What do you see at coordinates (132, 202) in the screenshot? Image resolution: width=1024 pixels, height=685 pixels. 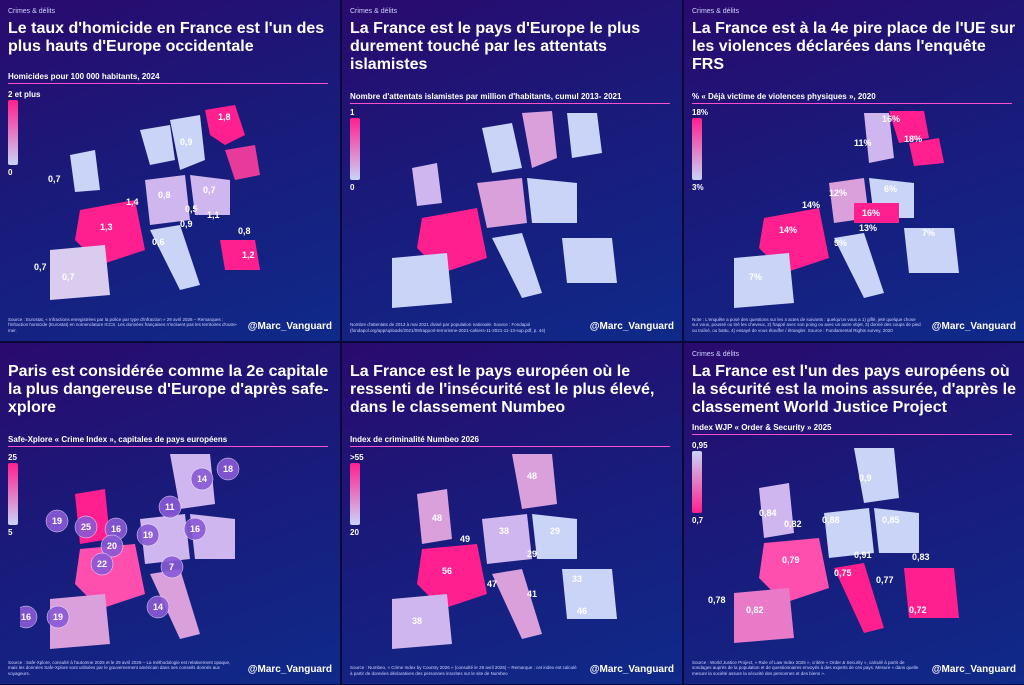 I see `value-label: 1,4` at bounding box center [132, 202].